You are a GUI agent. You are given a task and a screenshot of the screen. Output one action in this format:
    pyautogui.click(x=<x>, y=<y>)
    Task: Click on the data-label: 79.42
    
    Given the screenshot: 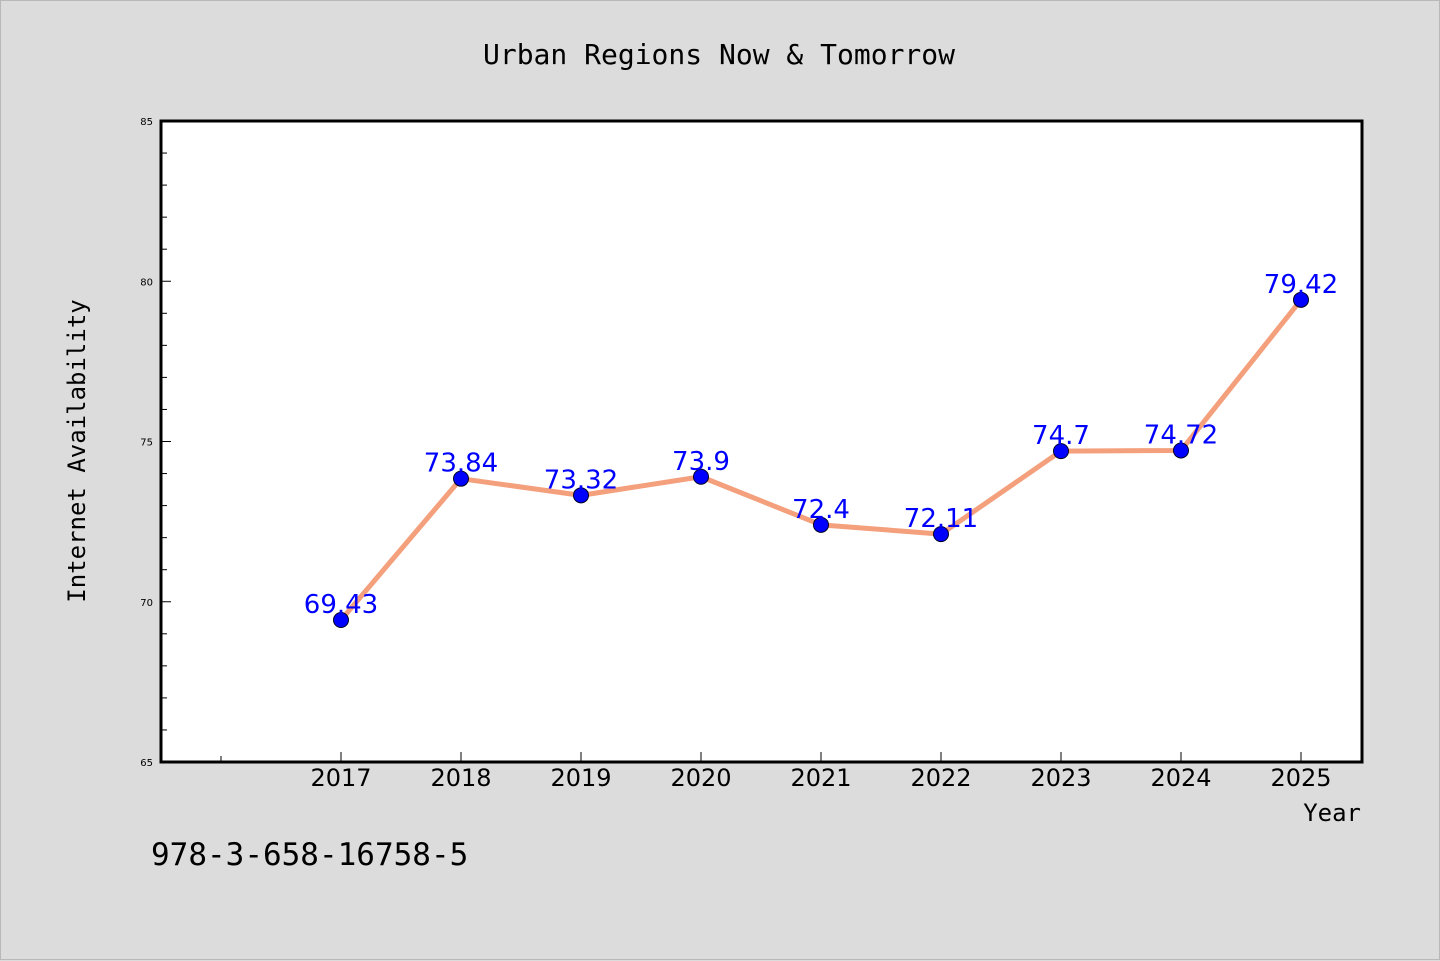 What is the action you would take?
    pyautogui.click(x=1301, y=285)
    